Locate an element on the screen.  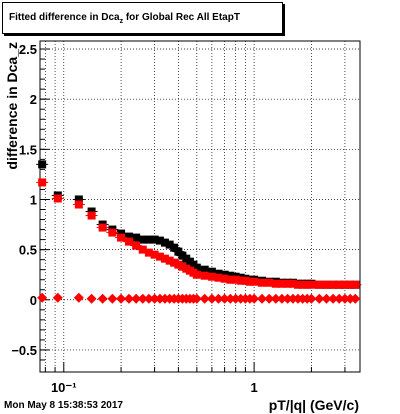
x-tick-label: 10⁻¹ is located at coordinates (64, 387).